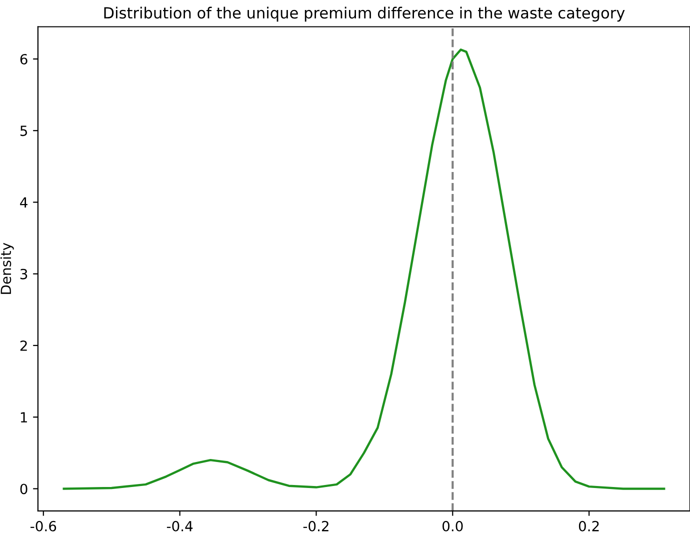 This screenshot has height=535, width=690. I want to click on y-tick-label: 3, so click(24, 274).